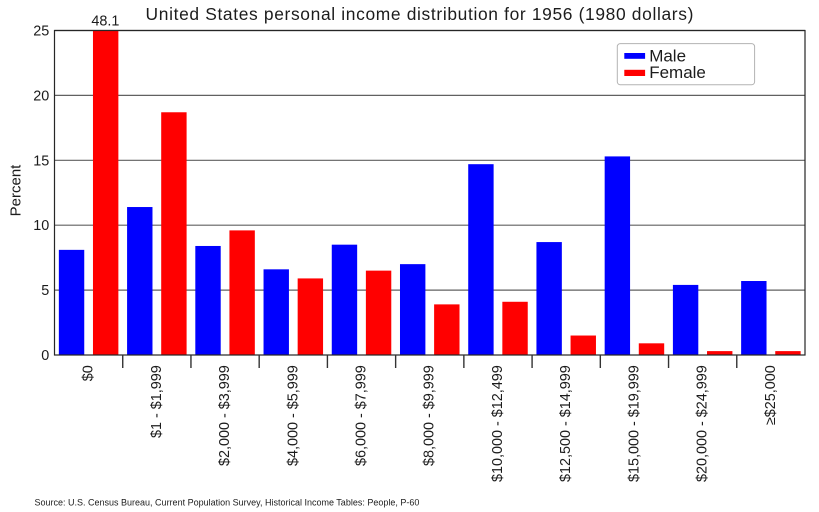 The width and height of the screenshot is (819, 512). What do you see at coordinates (498, 423) in the screenshot?
I see `svg-text: $10,000 - $12,499` at bounding box center [498, 423].